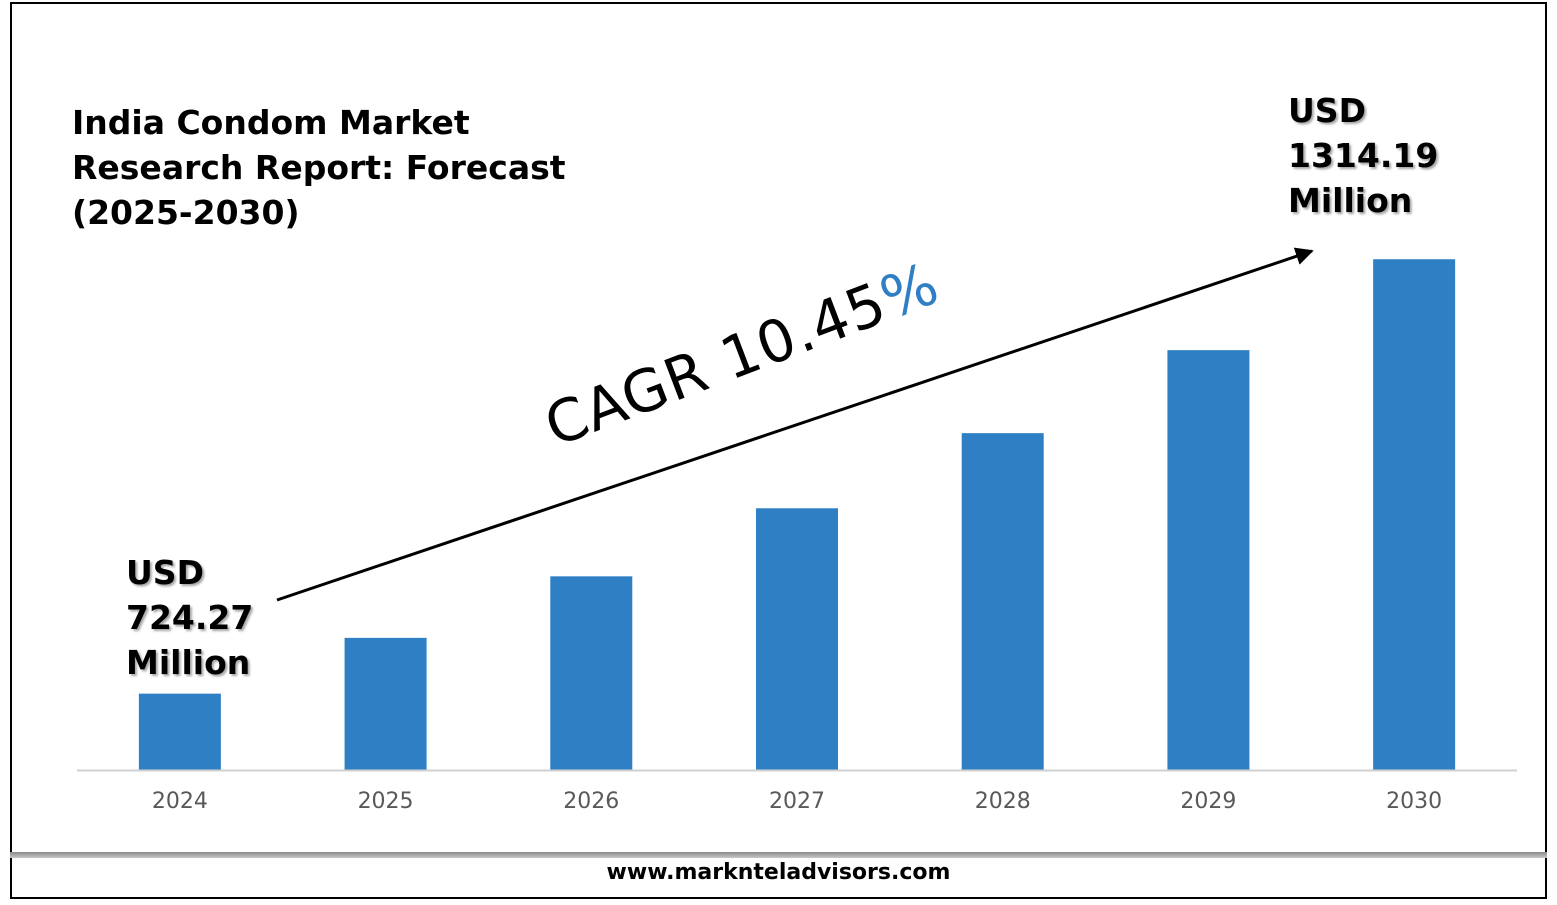 Image resolution: width=1557 pixels, height=905 pixels. What do you see at coordinates (778, 855) in the screenshot?
I see `footer-divider` at bounding box center [778, 855].